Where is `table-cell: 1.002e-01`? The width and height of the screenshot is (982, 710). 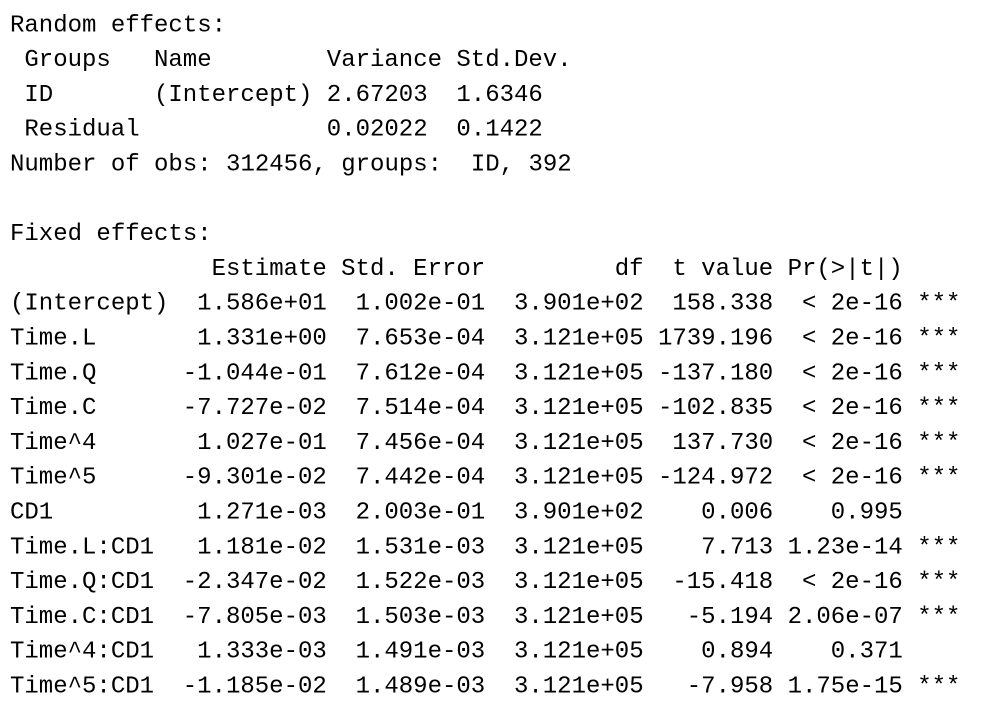 table-cell: 1.002e-01 is located at coordinates (421, 304).